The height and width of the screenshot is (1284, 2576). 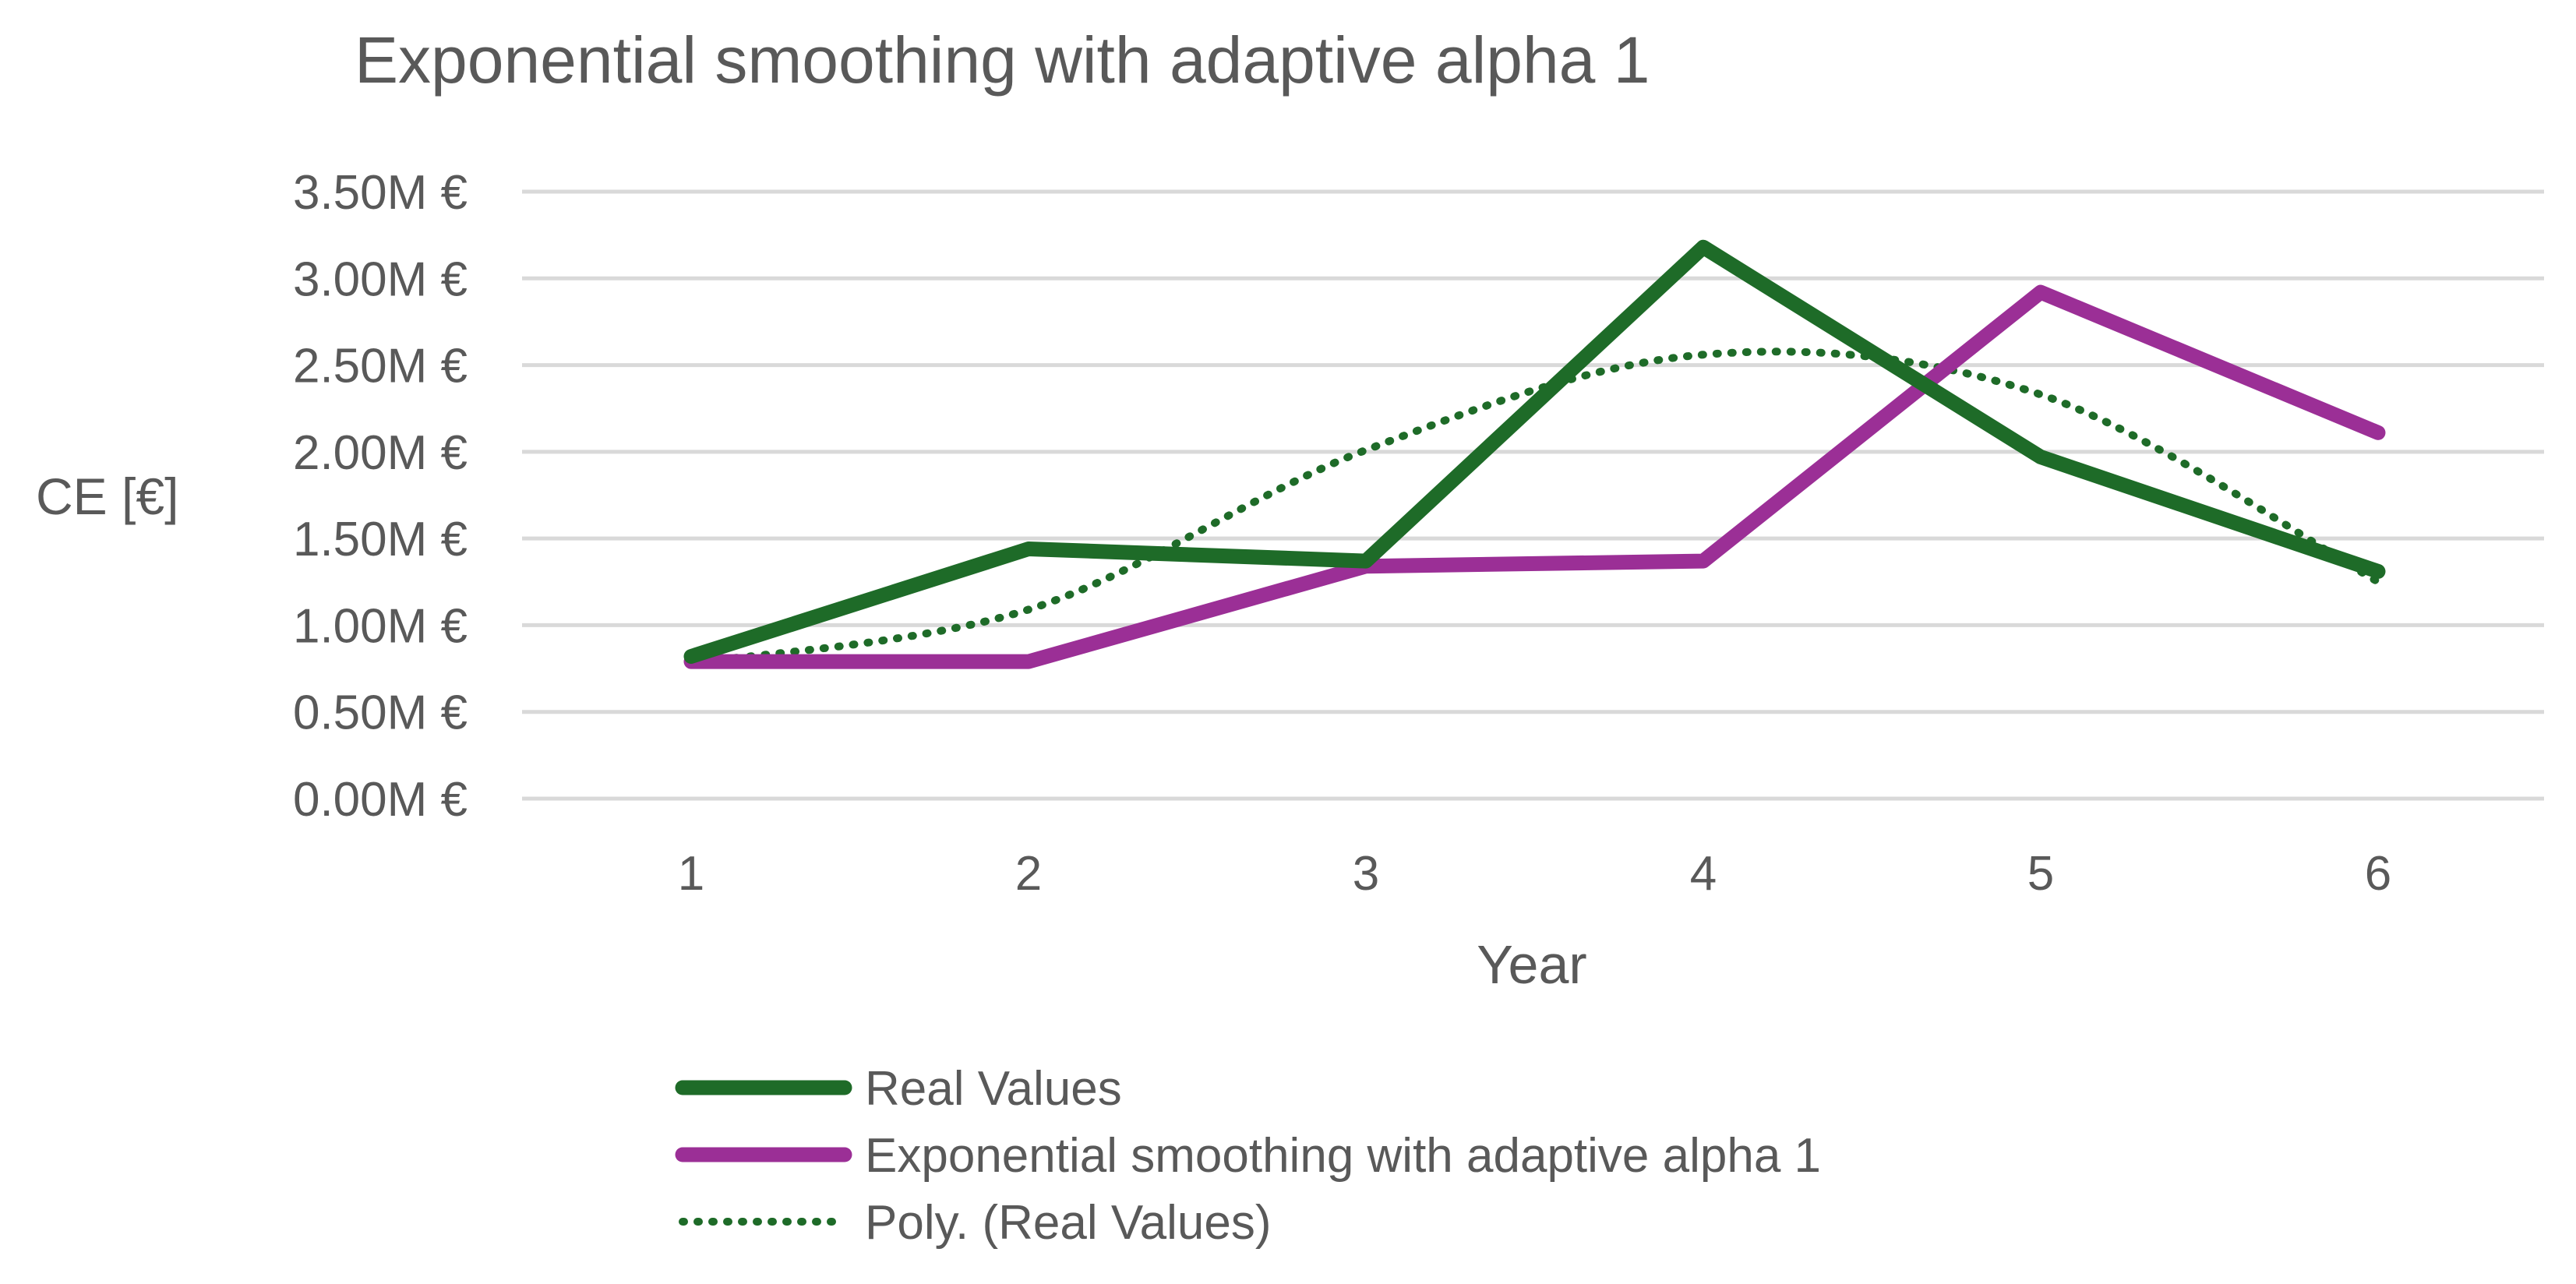 I want to click on y-tick-label: 0.50M €, so click(x=380, y=713).